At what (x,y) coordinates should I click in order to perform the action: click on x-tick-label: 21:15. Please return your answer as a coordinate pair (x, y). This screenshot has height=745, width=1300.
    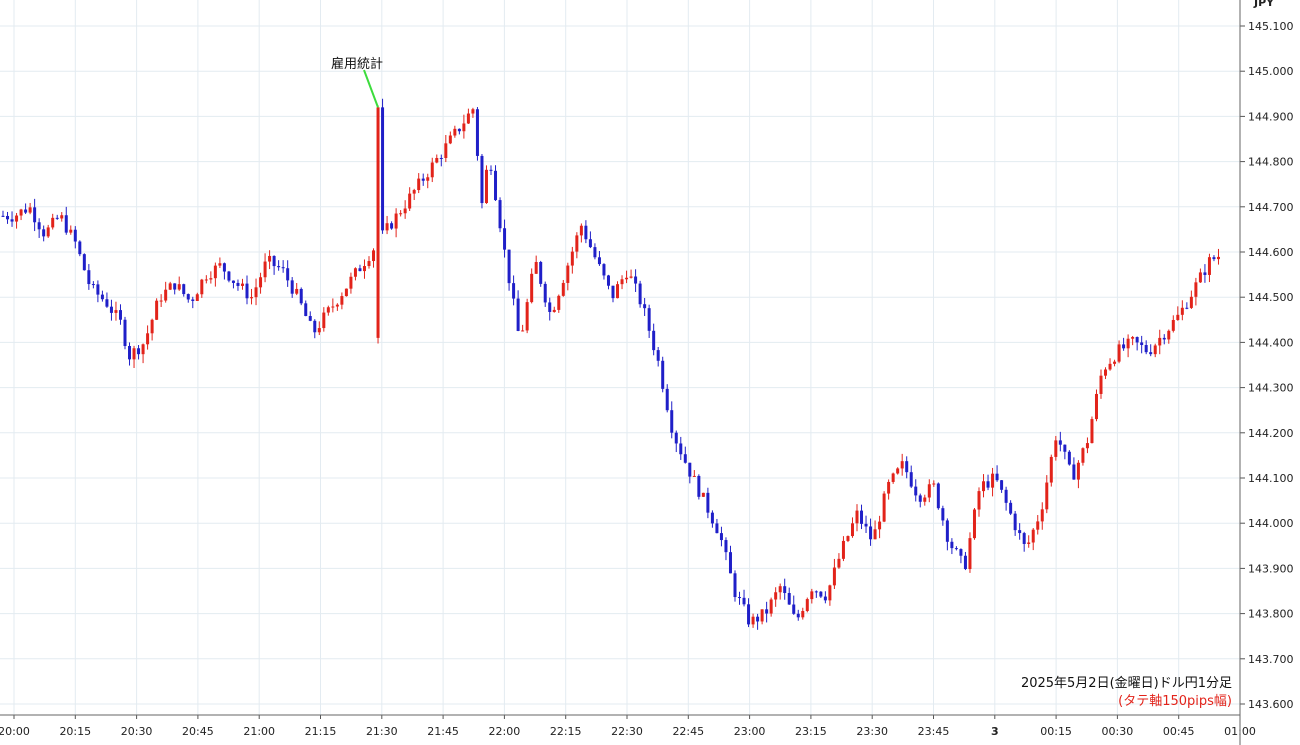
    Looking at the image, I should click on (321, 731).